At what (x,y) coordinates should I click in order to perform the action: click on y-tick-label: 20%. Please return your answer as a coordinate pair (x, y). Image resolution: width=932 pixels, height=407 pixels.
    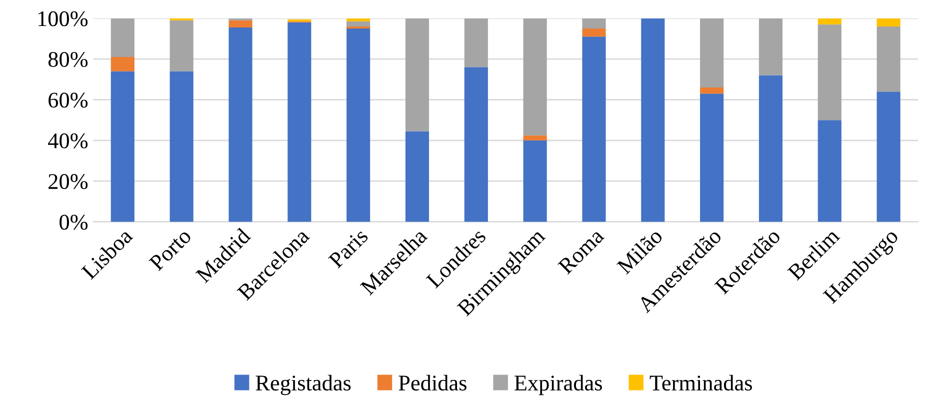
    Looking at the image, I should click on (68, 182).